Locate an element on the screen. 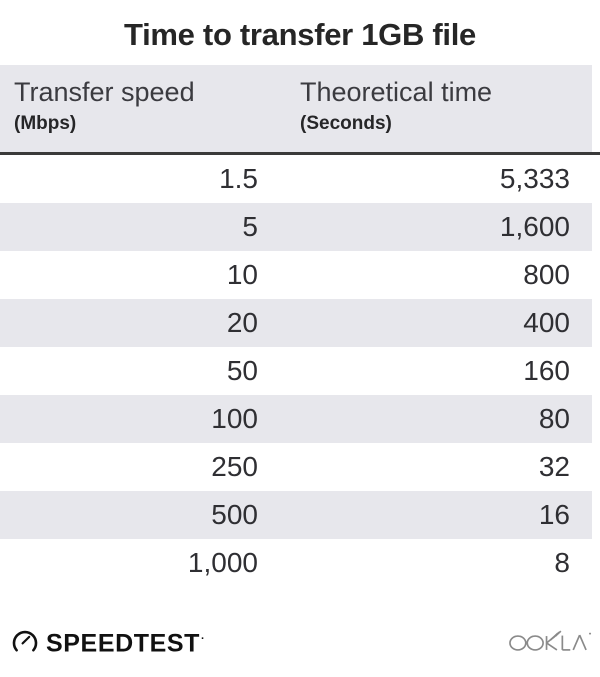  cell-time: 16 is located at coordinates (554, 514).